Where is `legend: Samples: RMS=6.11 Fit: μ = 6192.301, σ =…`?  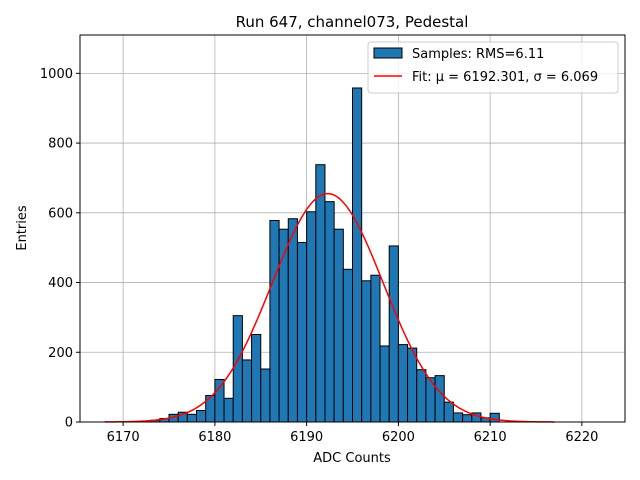 legend: Samples: RMS=6.11 Fit: μ = 6192.301, σ =… is located at coordinates (493, 67).